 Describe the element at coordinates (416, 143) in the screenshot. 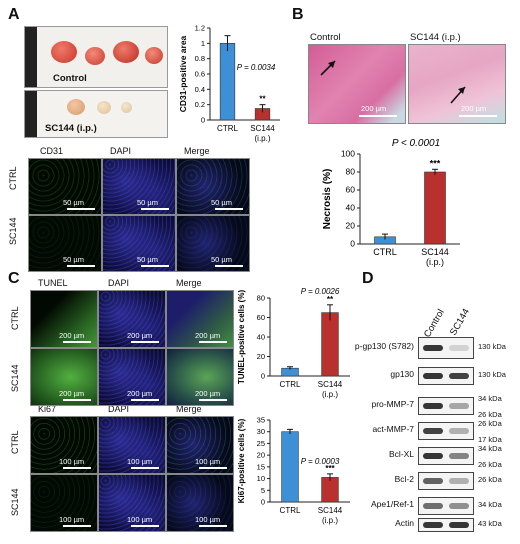

I see `p-value-label: P < 0.0001` at that location.